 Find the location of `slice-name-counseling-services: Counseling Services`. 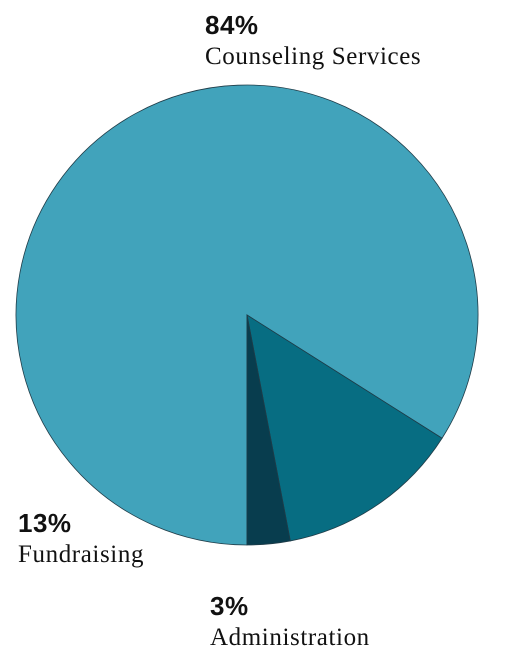

slice-name-counseling-services: Counseling Services is located at coordinates (313, 56).